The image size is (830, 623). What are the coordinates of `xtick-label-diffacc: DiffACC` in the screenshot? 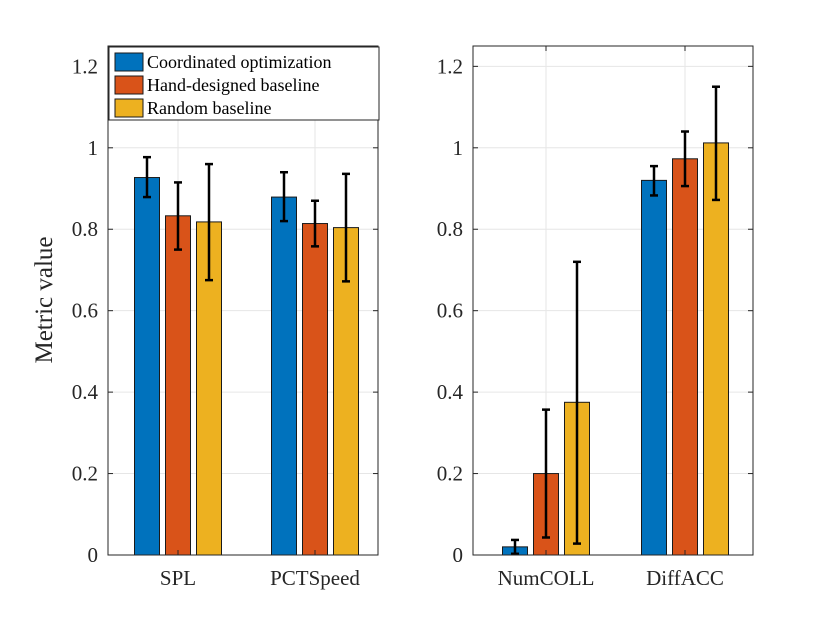 It's located at (685, 578).